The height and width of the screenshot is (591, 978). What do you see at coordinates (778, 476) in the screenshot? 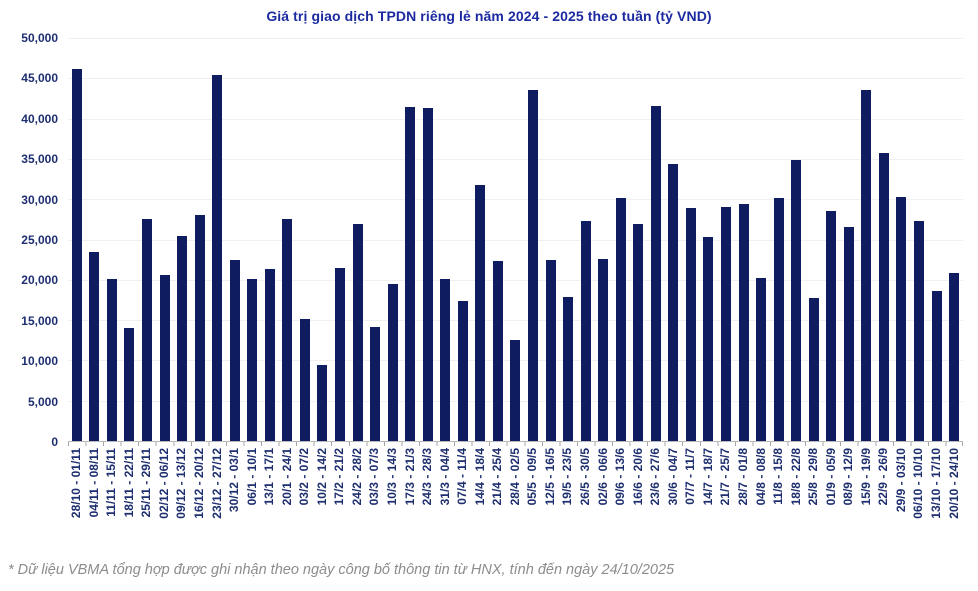
I see `x-axis-tick-label: 11/8 - 15/8` at bounding box center [778, 476].